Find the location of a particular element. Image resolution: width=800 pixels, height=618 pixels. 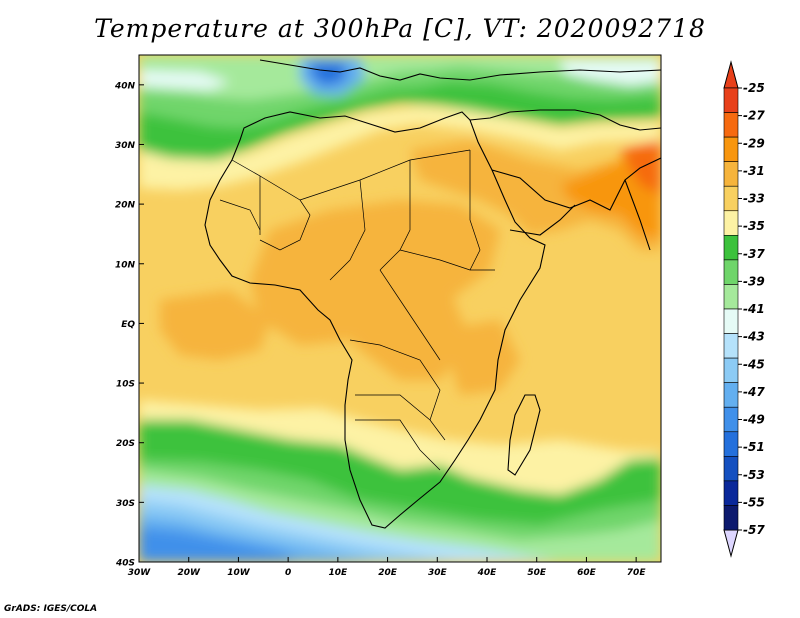

colorbar-label: -31 is located at coordinates (754, 171).